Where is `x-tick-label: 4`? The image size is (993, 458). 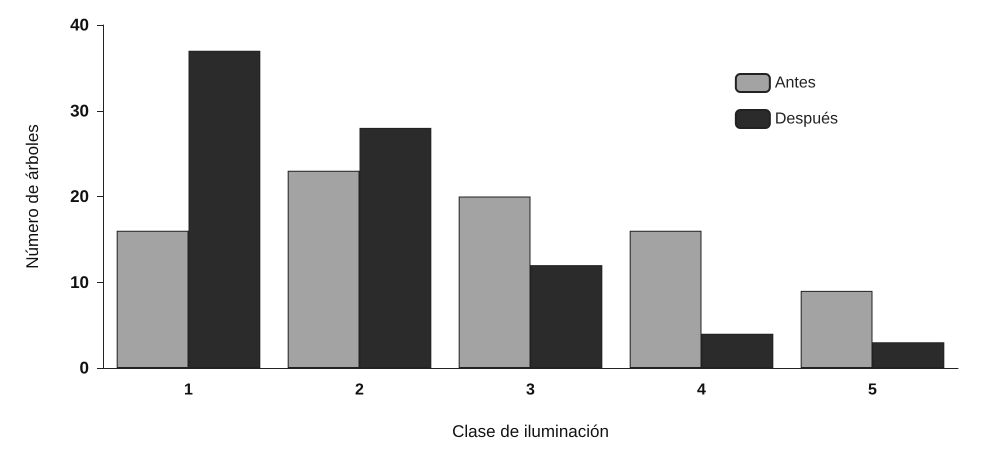
x-tick-label: 4 is located at coordinates (701, 390).